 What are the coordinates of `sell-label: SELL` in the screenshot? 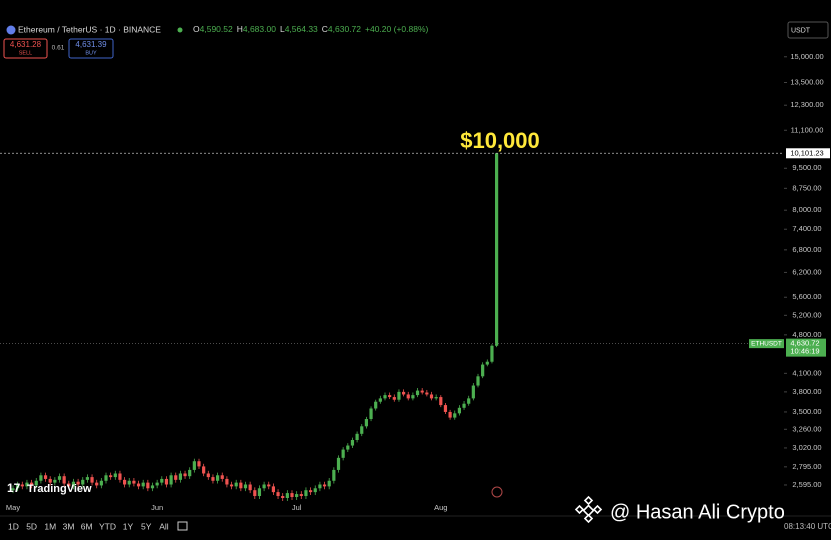 It's located at (25, 53).